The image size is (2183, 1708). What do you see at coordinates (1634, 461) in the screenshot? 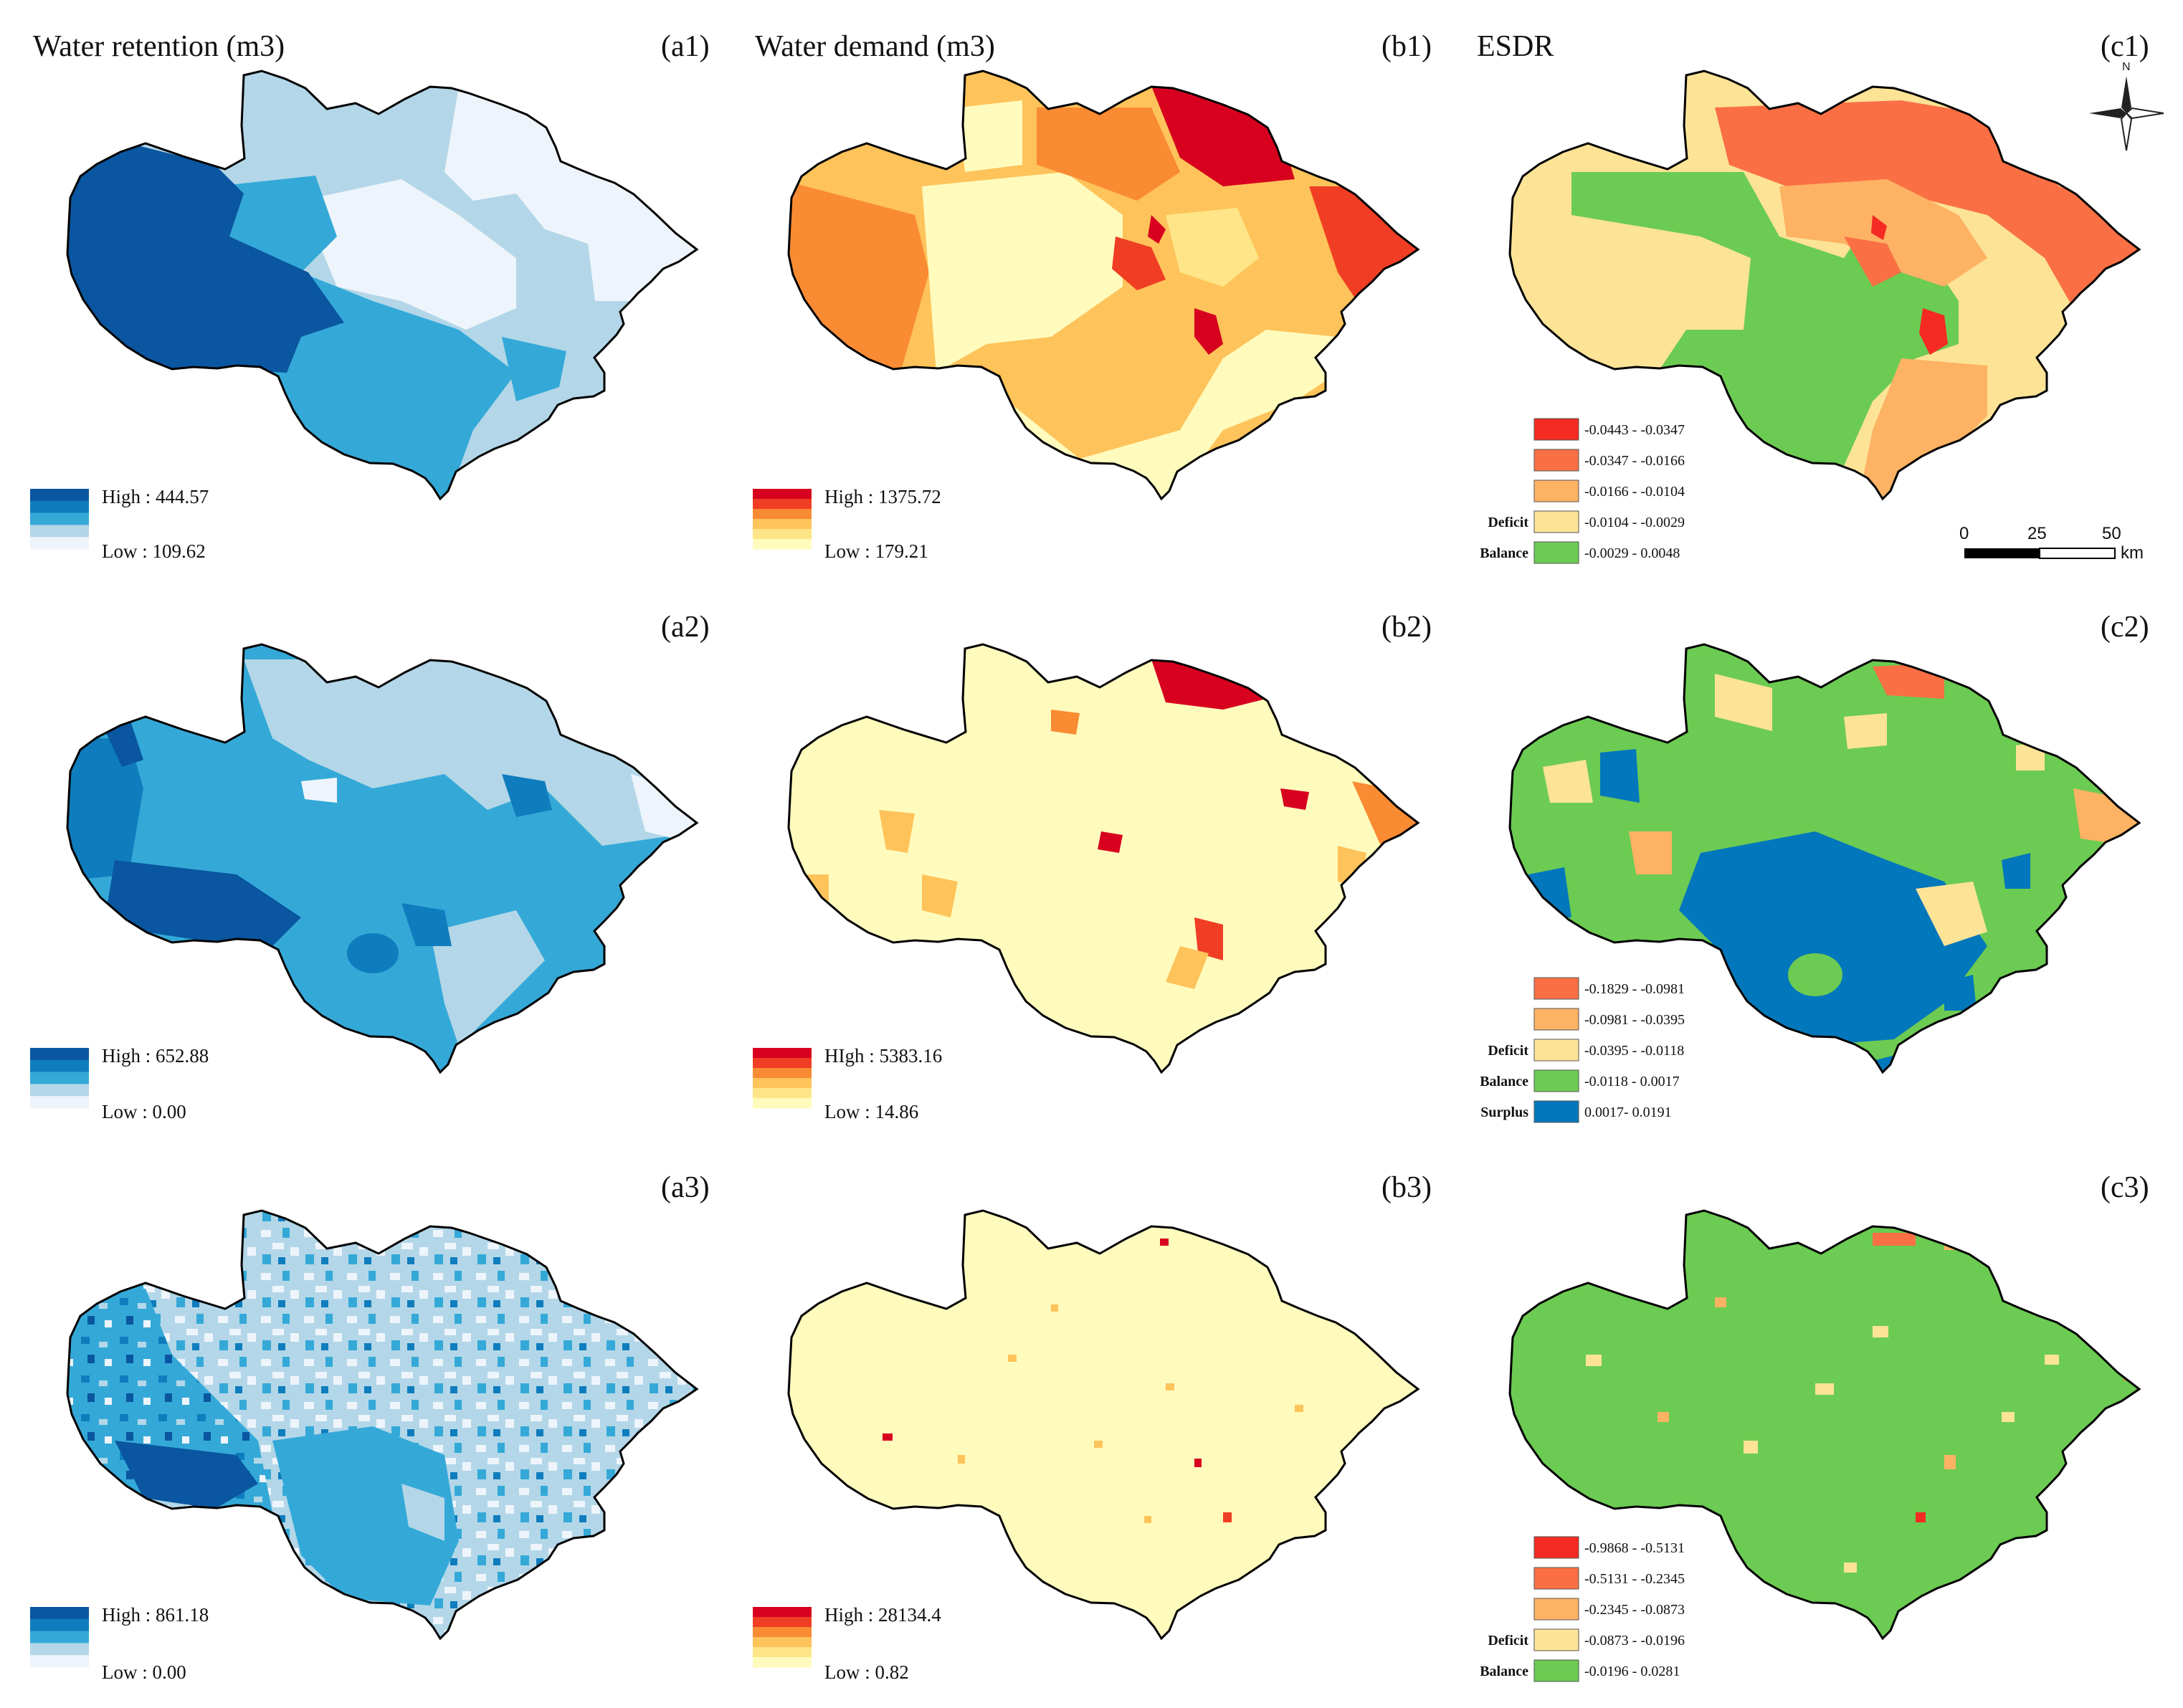
I see `legend-range: -0.0347 - -0.0166` at bounding box center [1634, 461].